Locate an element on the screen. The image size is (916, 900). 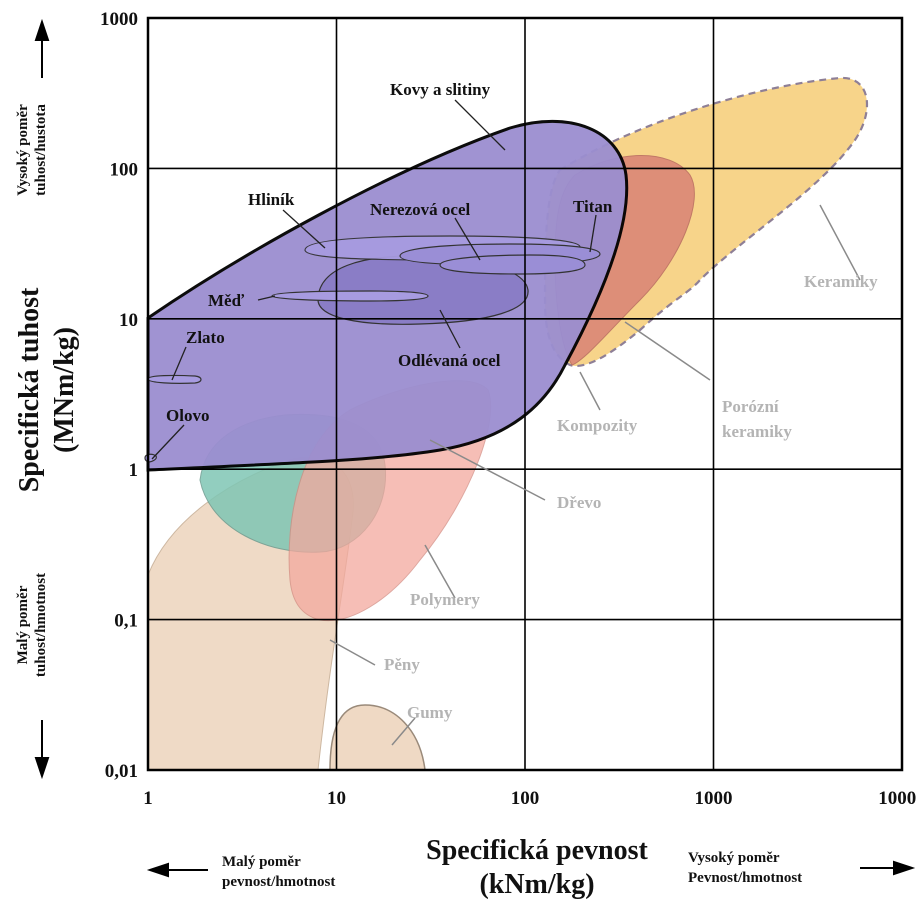
label-porozni-2: keramiky is located at coordinates (757, 431).